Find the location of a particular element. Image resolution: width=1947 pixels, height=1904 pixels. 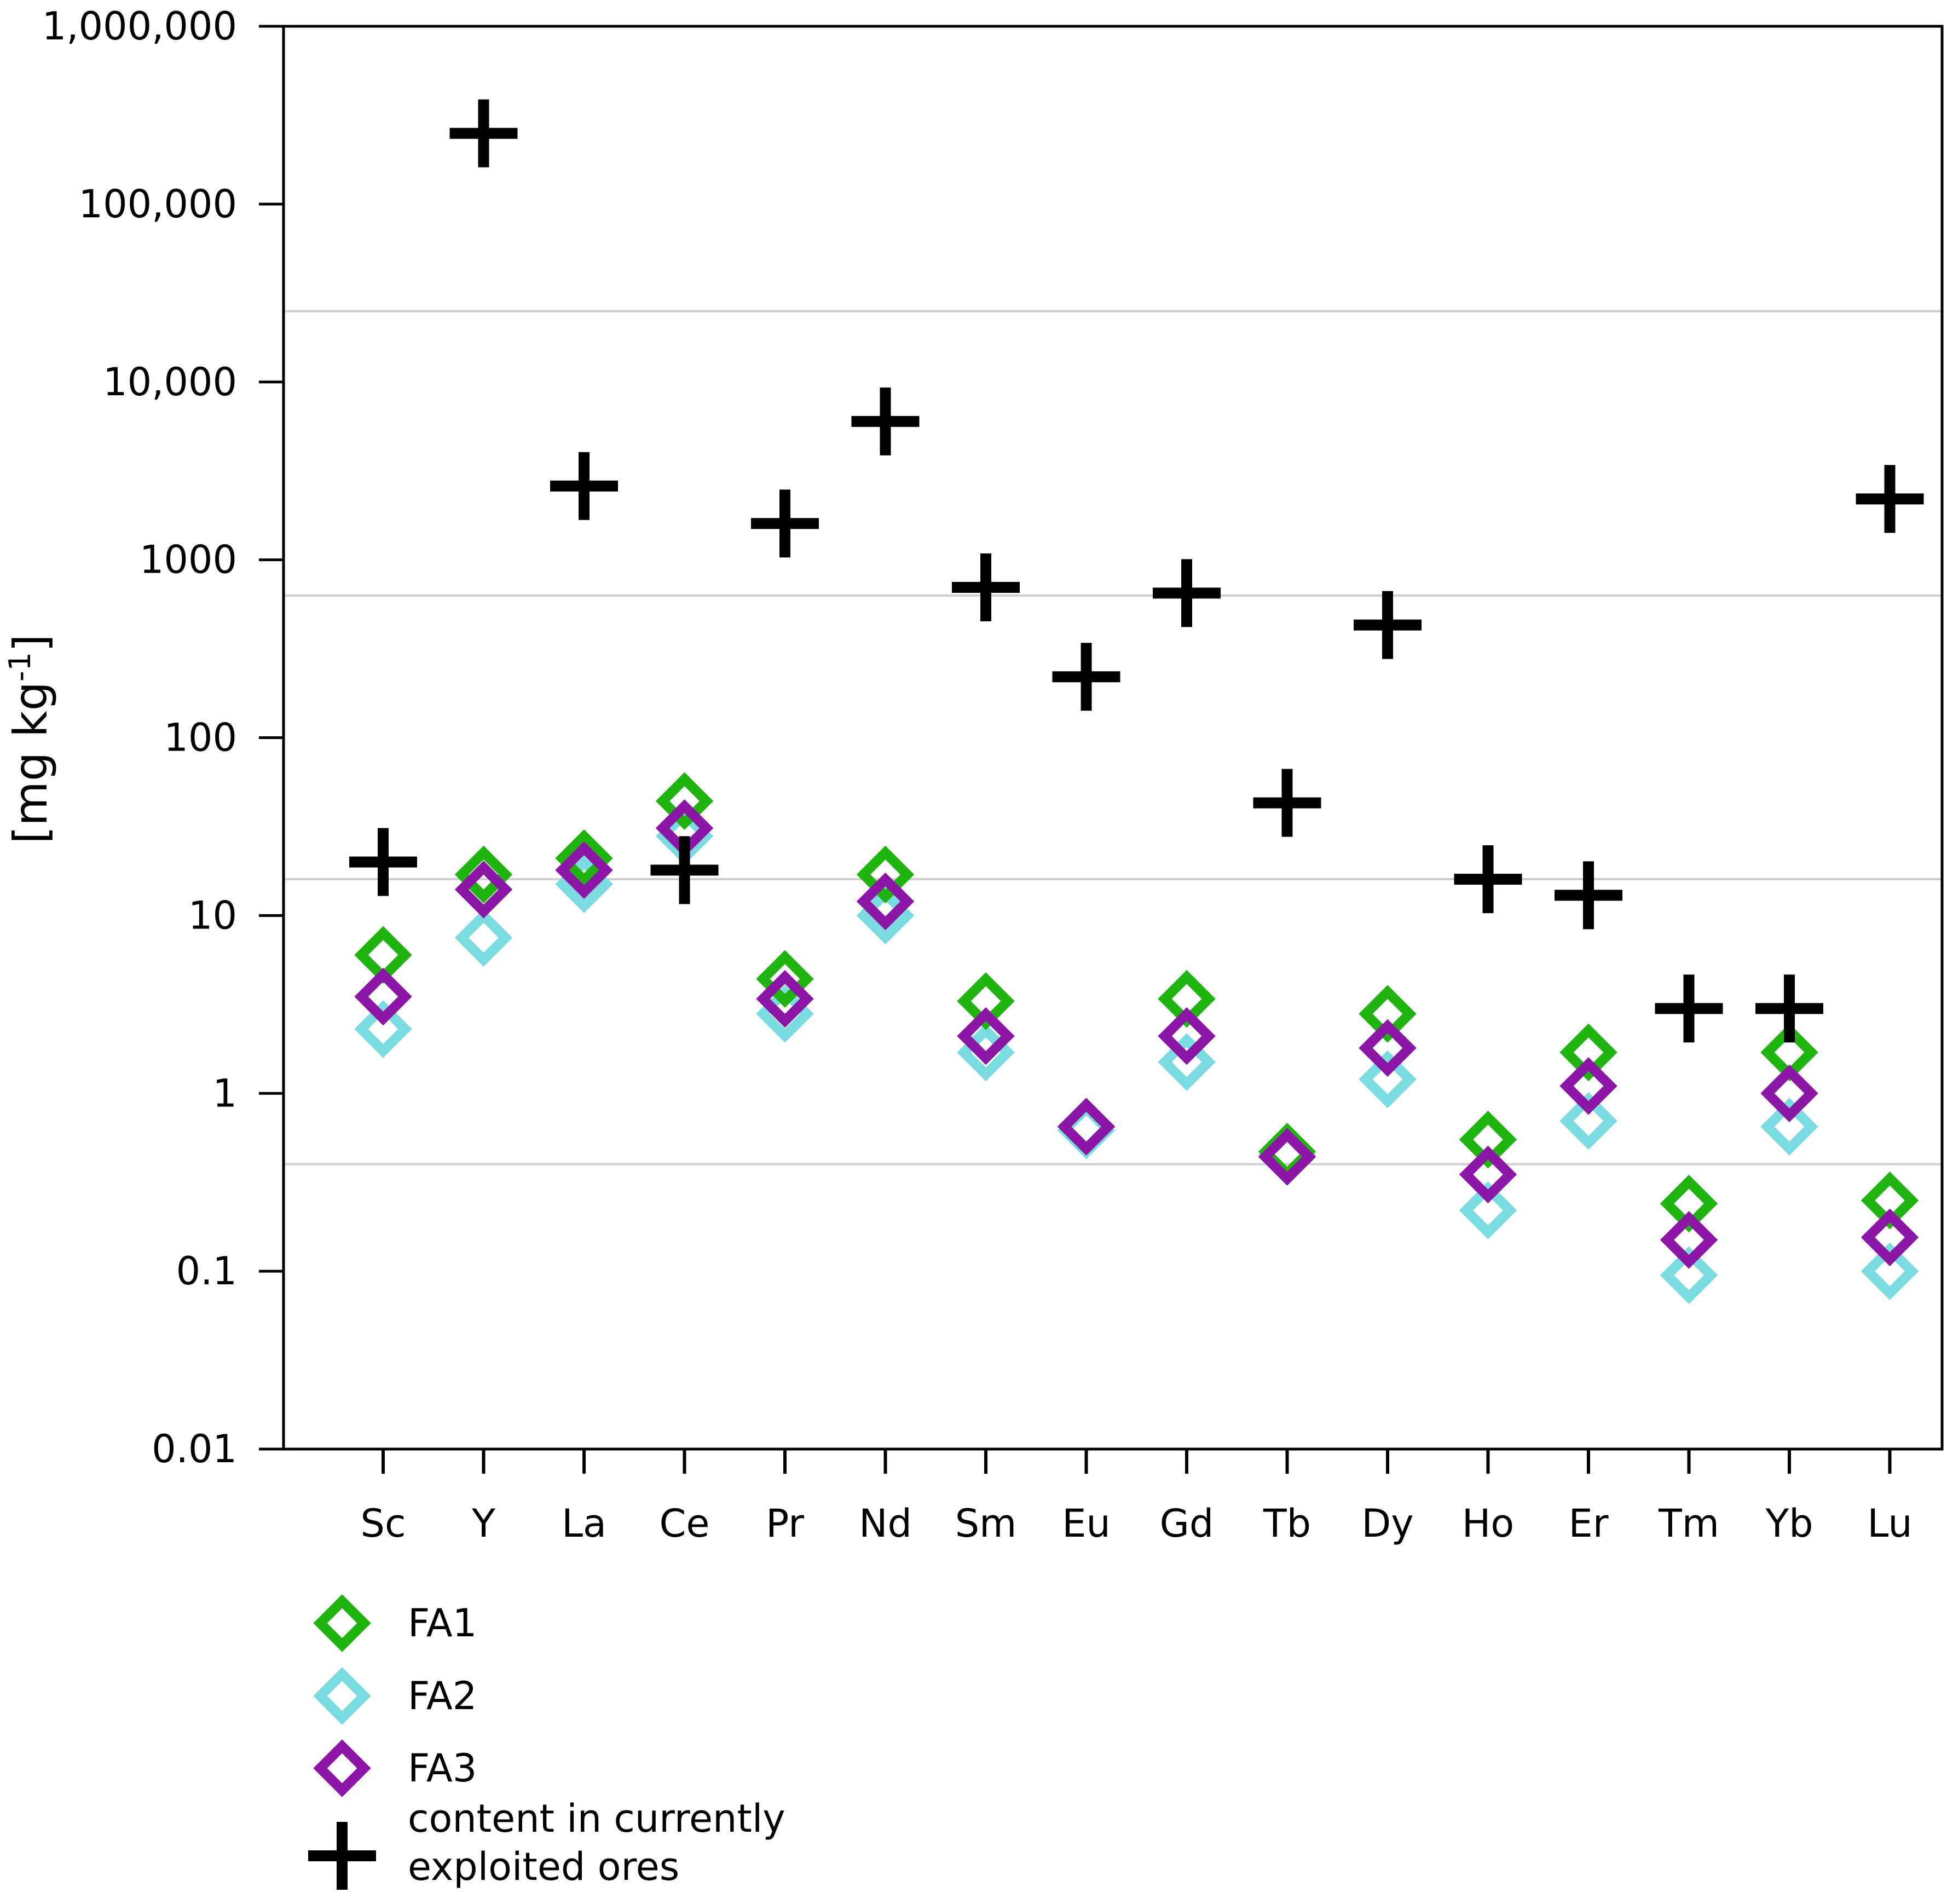

point-content-in-currently-exploited-ores-Er is located at coordinates (1589, 895).